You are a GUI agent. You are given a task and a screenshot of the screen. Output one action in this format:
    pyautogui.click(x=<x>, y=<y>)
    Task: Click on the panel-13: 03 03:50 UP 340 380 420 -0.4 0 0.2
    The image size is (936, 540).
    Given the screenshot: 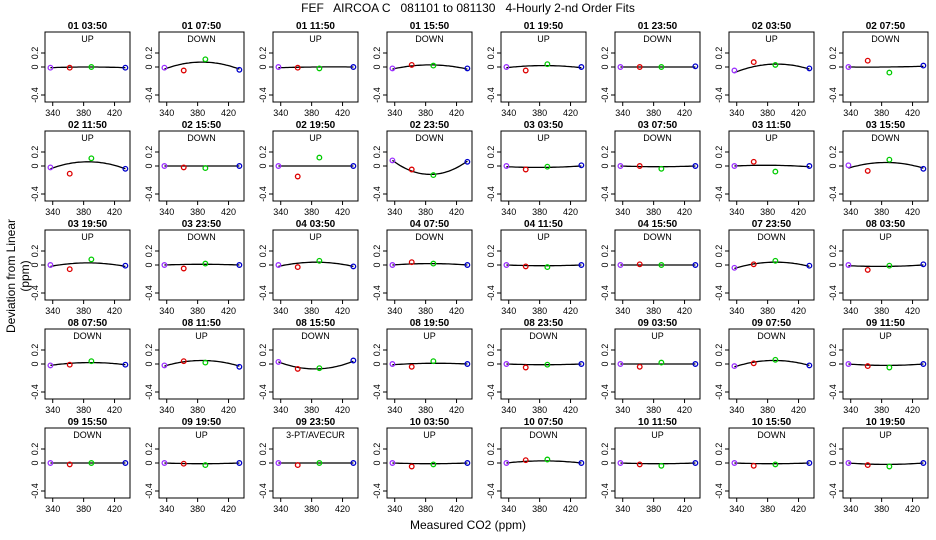 What is the action you would take?
    pyautogui.click(x=536, y=168)
    